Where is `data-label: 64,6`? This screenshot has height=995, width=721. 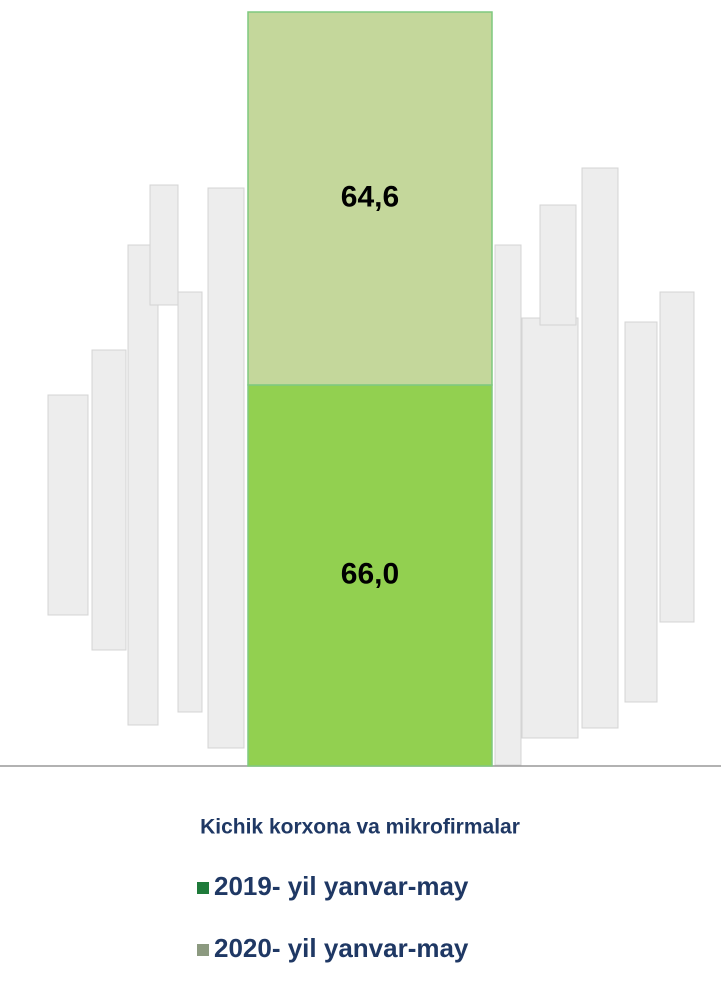
data-label: 64,6 is located at coordinates (370, 196).